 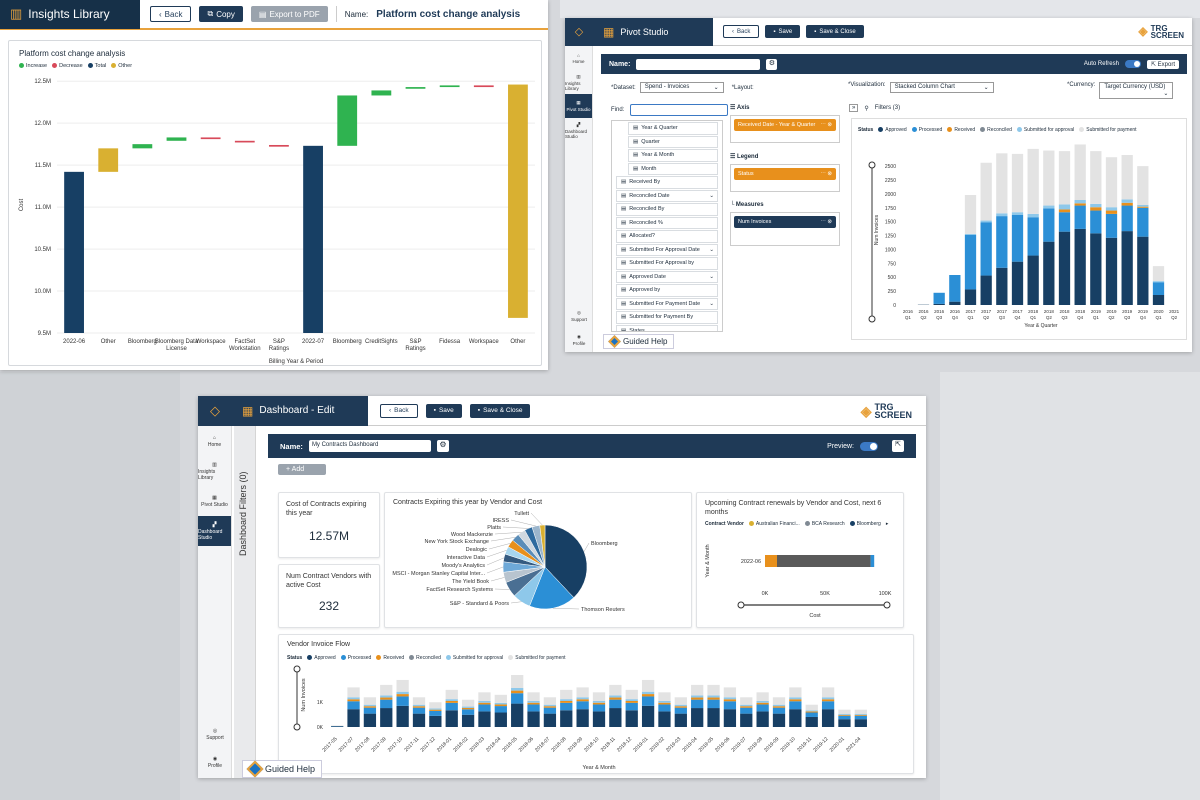 I want to click on field-item: ▤ States, so click(x=667, y=327).